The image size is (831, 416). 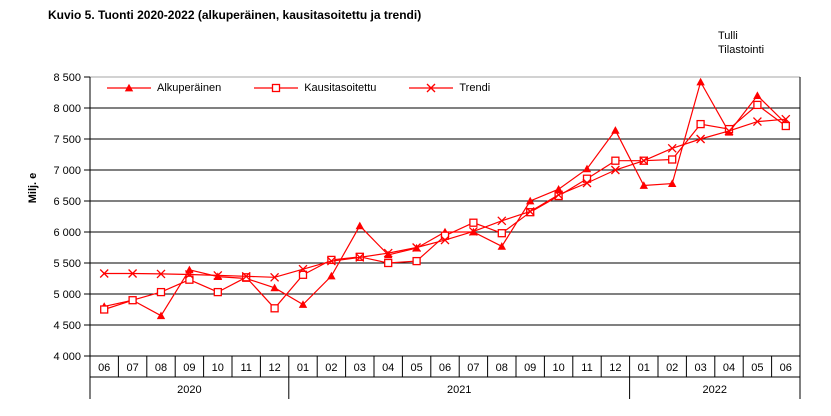 What do you see at coordinates (67, 78) in the screenshot?
I see `y-tick-label: 8 500` at bounding box center [67, 78].